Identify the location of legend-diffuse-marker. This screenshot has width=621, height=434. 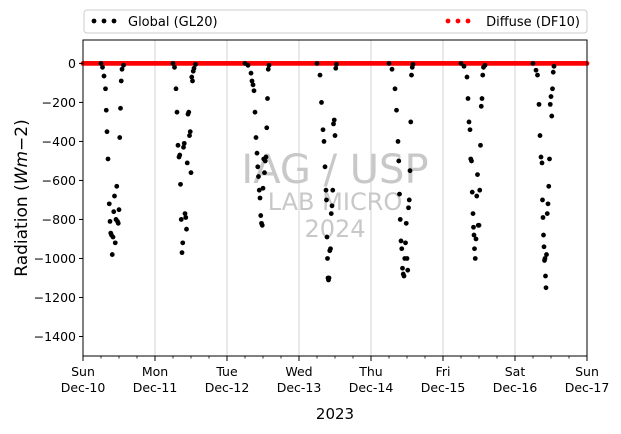
(458, 21).